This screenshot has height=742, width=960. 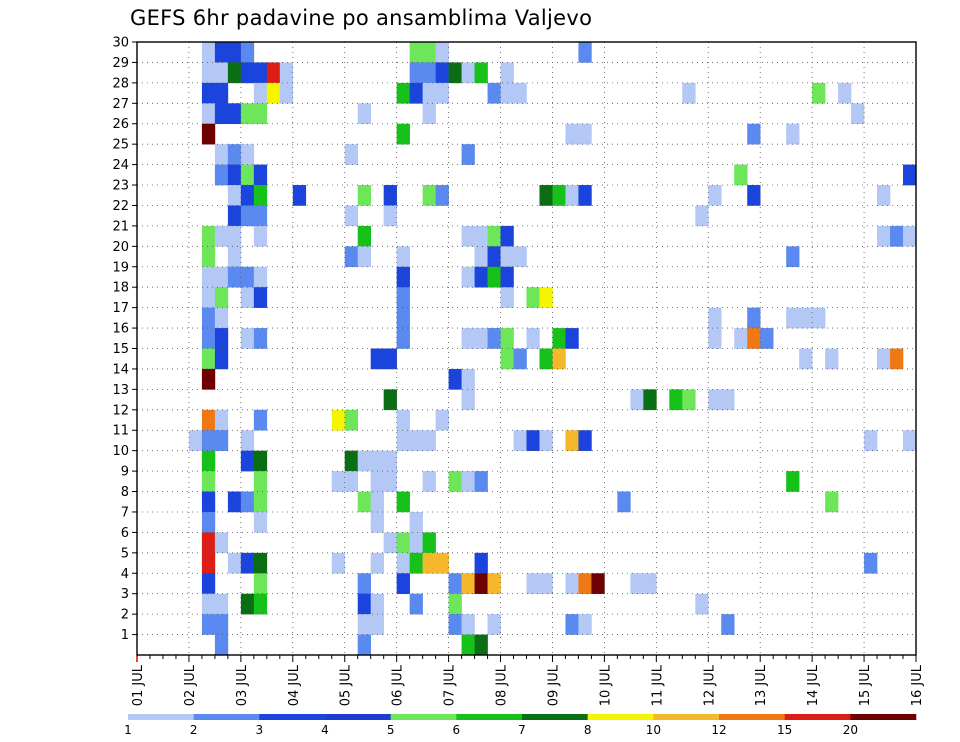 I want to click on y-tick-label: 21, so click(x=120, y=226).